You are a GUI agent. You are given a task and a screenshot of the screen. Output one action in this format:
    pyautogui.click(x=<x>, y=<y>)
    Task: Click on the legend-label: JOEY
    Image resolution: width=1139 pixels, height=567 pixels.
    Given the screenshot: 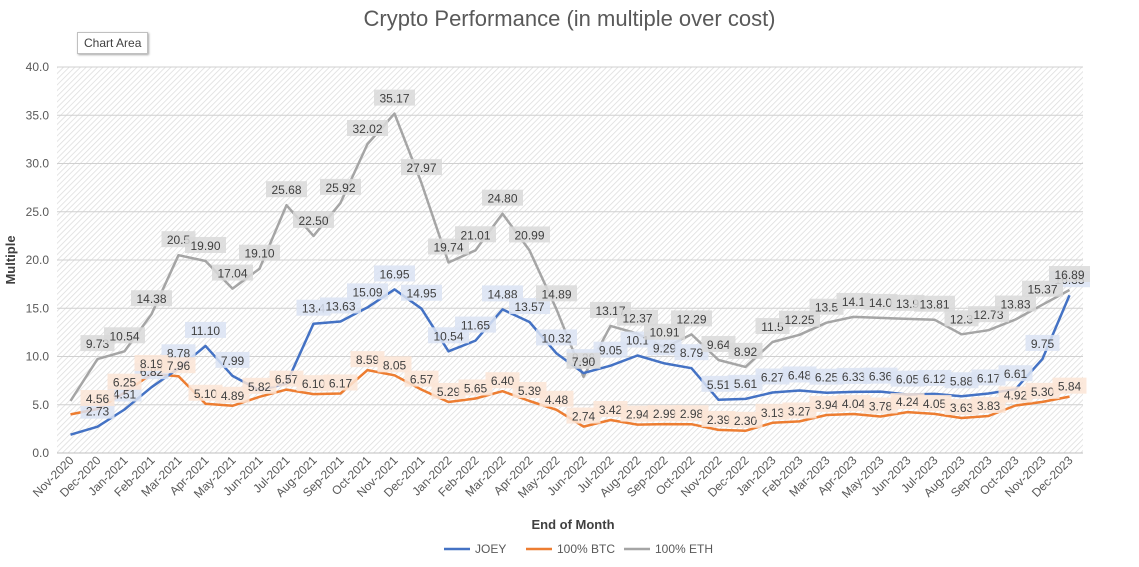 What is the action you would take?
    pyautogui.click(x=490, y=549)
    